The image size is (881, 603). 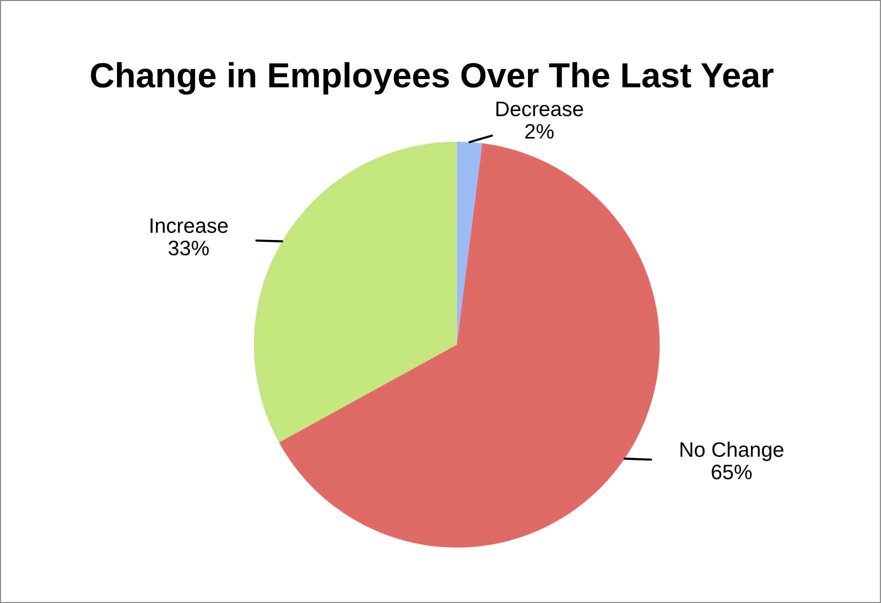 What do you see at coordinates (539, 109) in the screenshot?
I see `slice-label: Decrease` at bounding box center [539, 109].